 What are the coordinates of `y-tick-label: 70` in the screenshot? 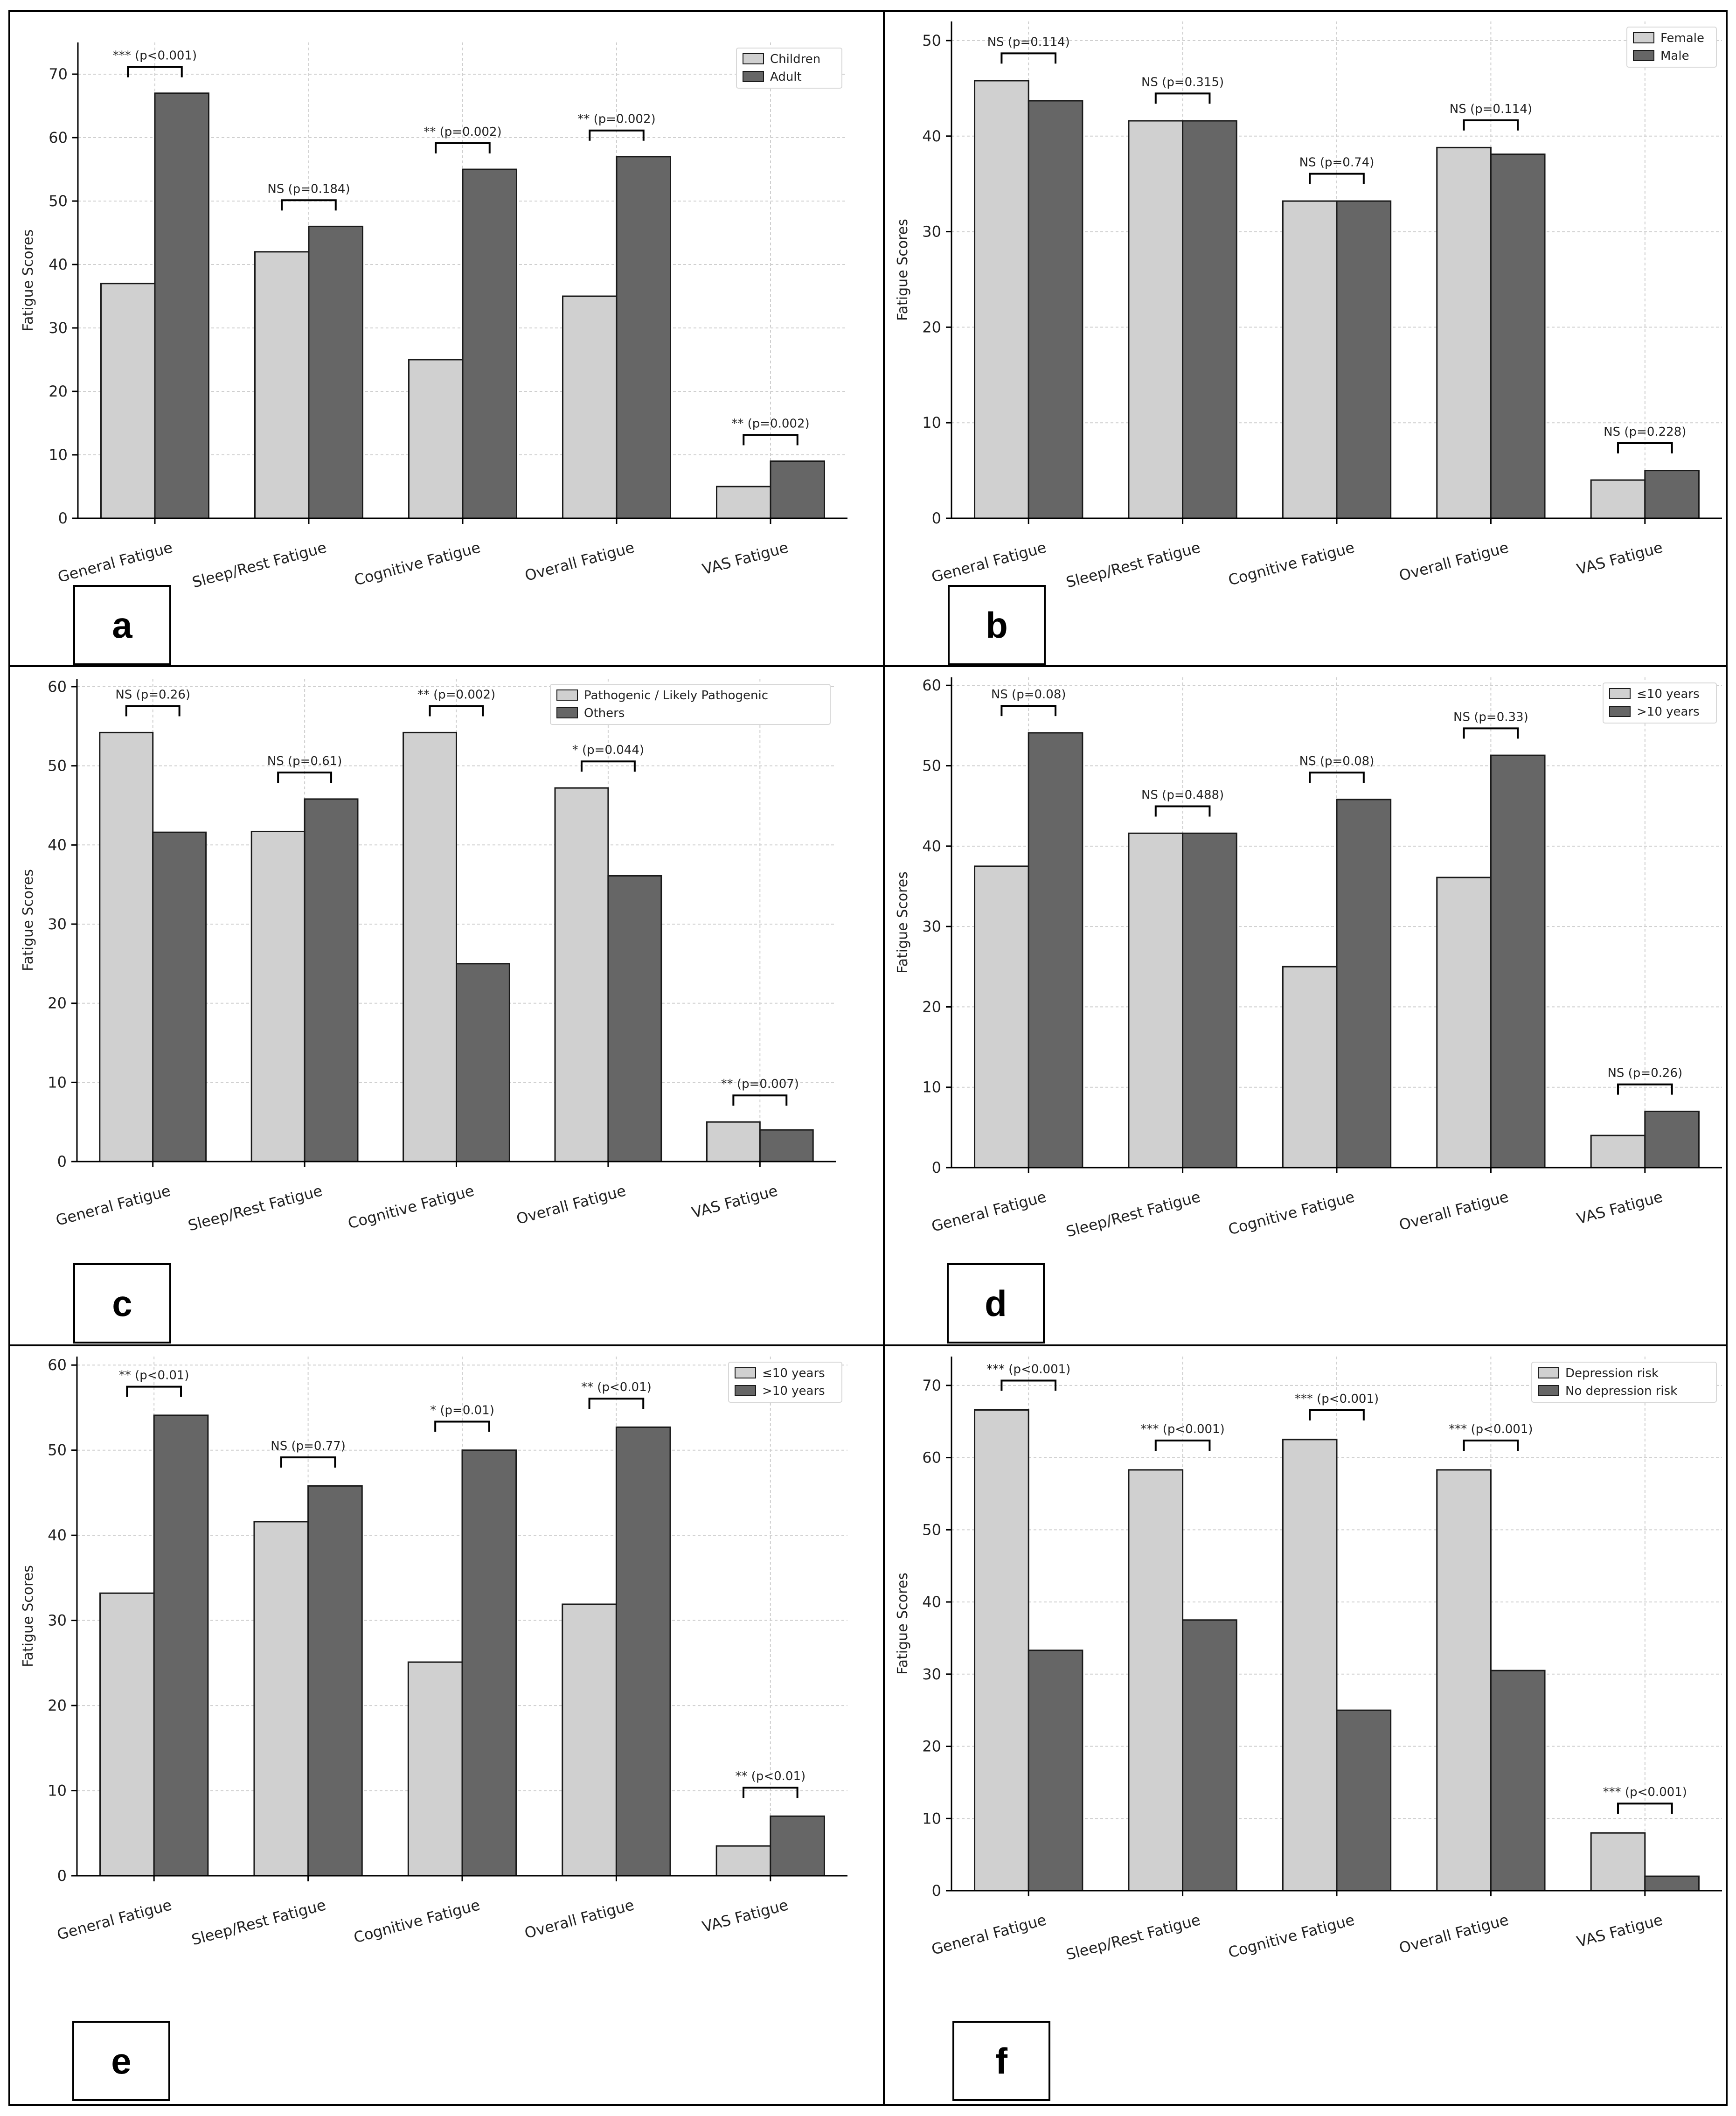 It's located at (931, 1385).